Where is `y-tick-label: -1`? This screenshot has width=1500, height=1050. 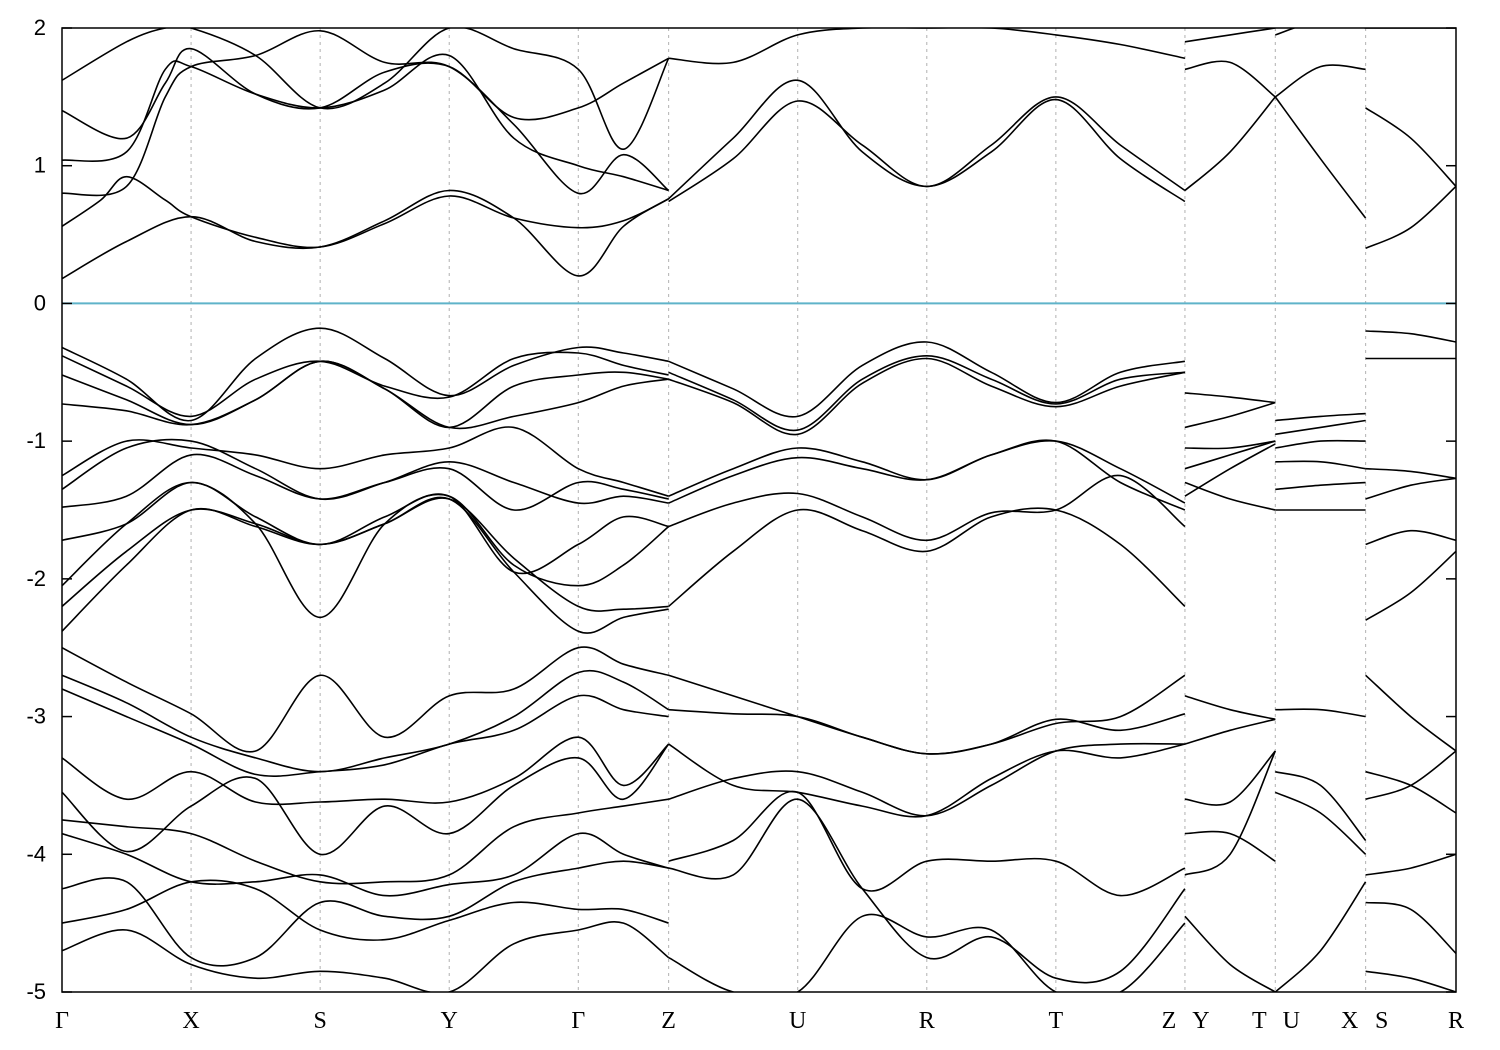
y-tick-label: -1 is located at coordinates (36, 440).